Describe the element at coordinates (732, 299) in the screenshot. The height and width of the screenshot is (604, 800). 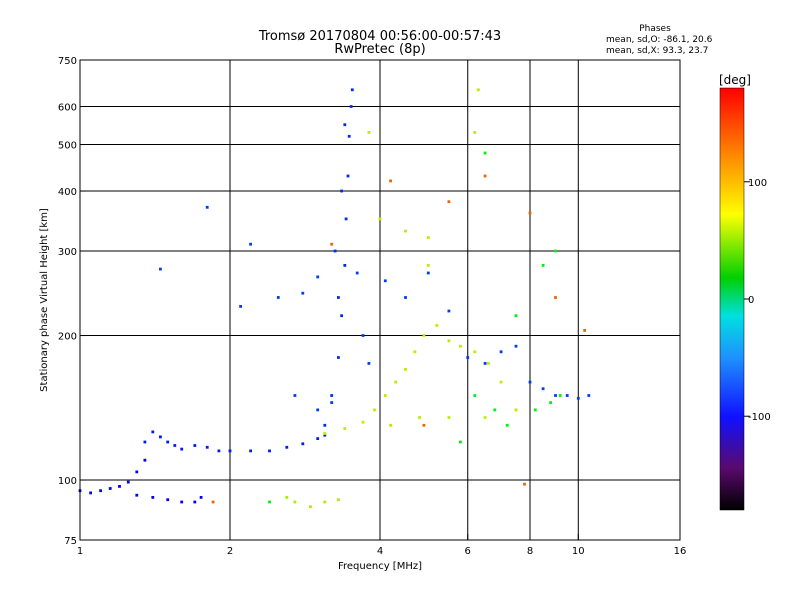
I see `colorbar` at that location.